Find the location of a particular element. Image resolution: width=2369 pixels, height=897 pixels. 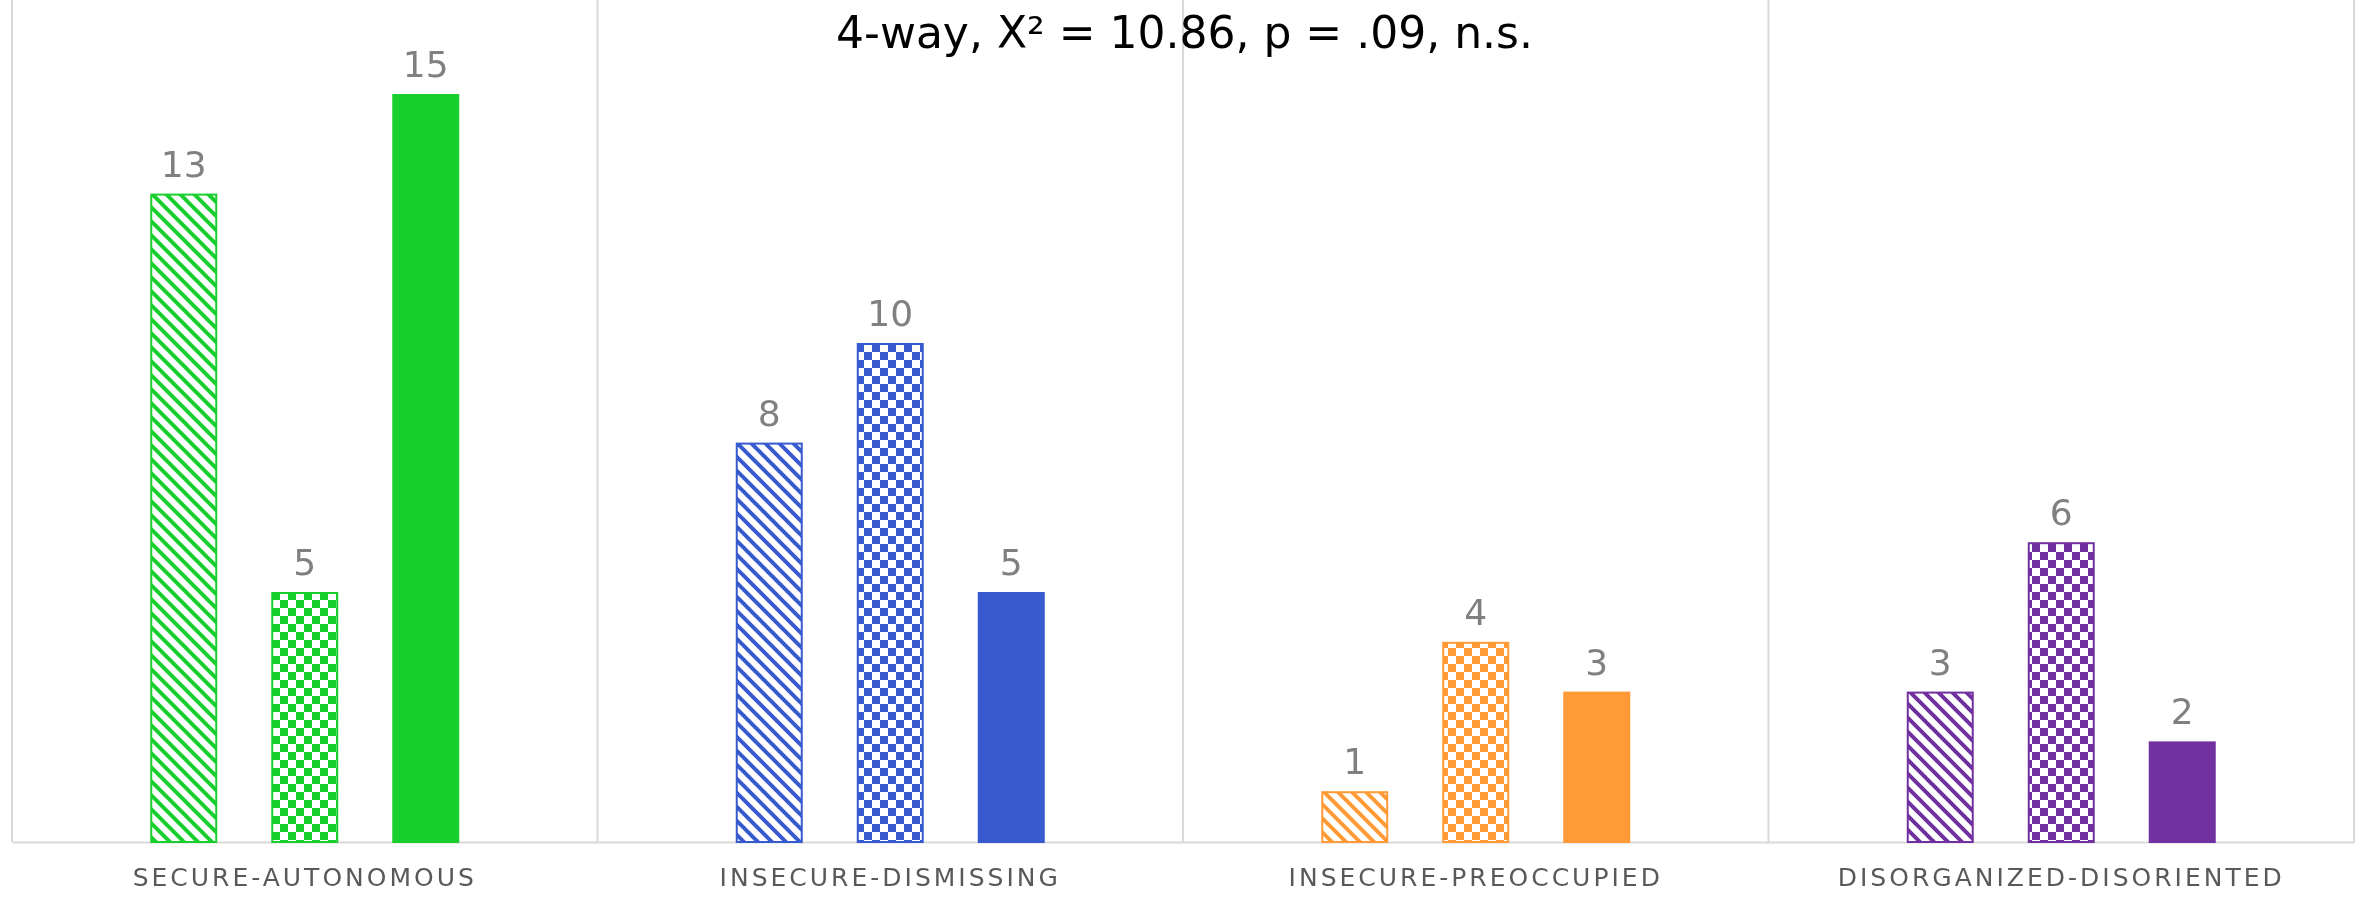

x-tick-label: INSECURE-PREOCCUPIED is located at coordinates (1475, 877).